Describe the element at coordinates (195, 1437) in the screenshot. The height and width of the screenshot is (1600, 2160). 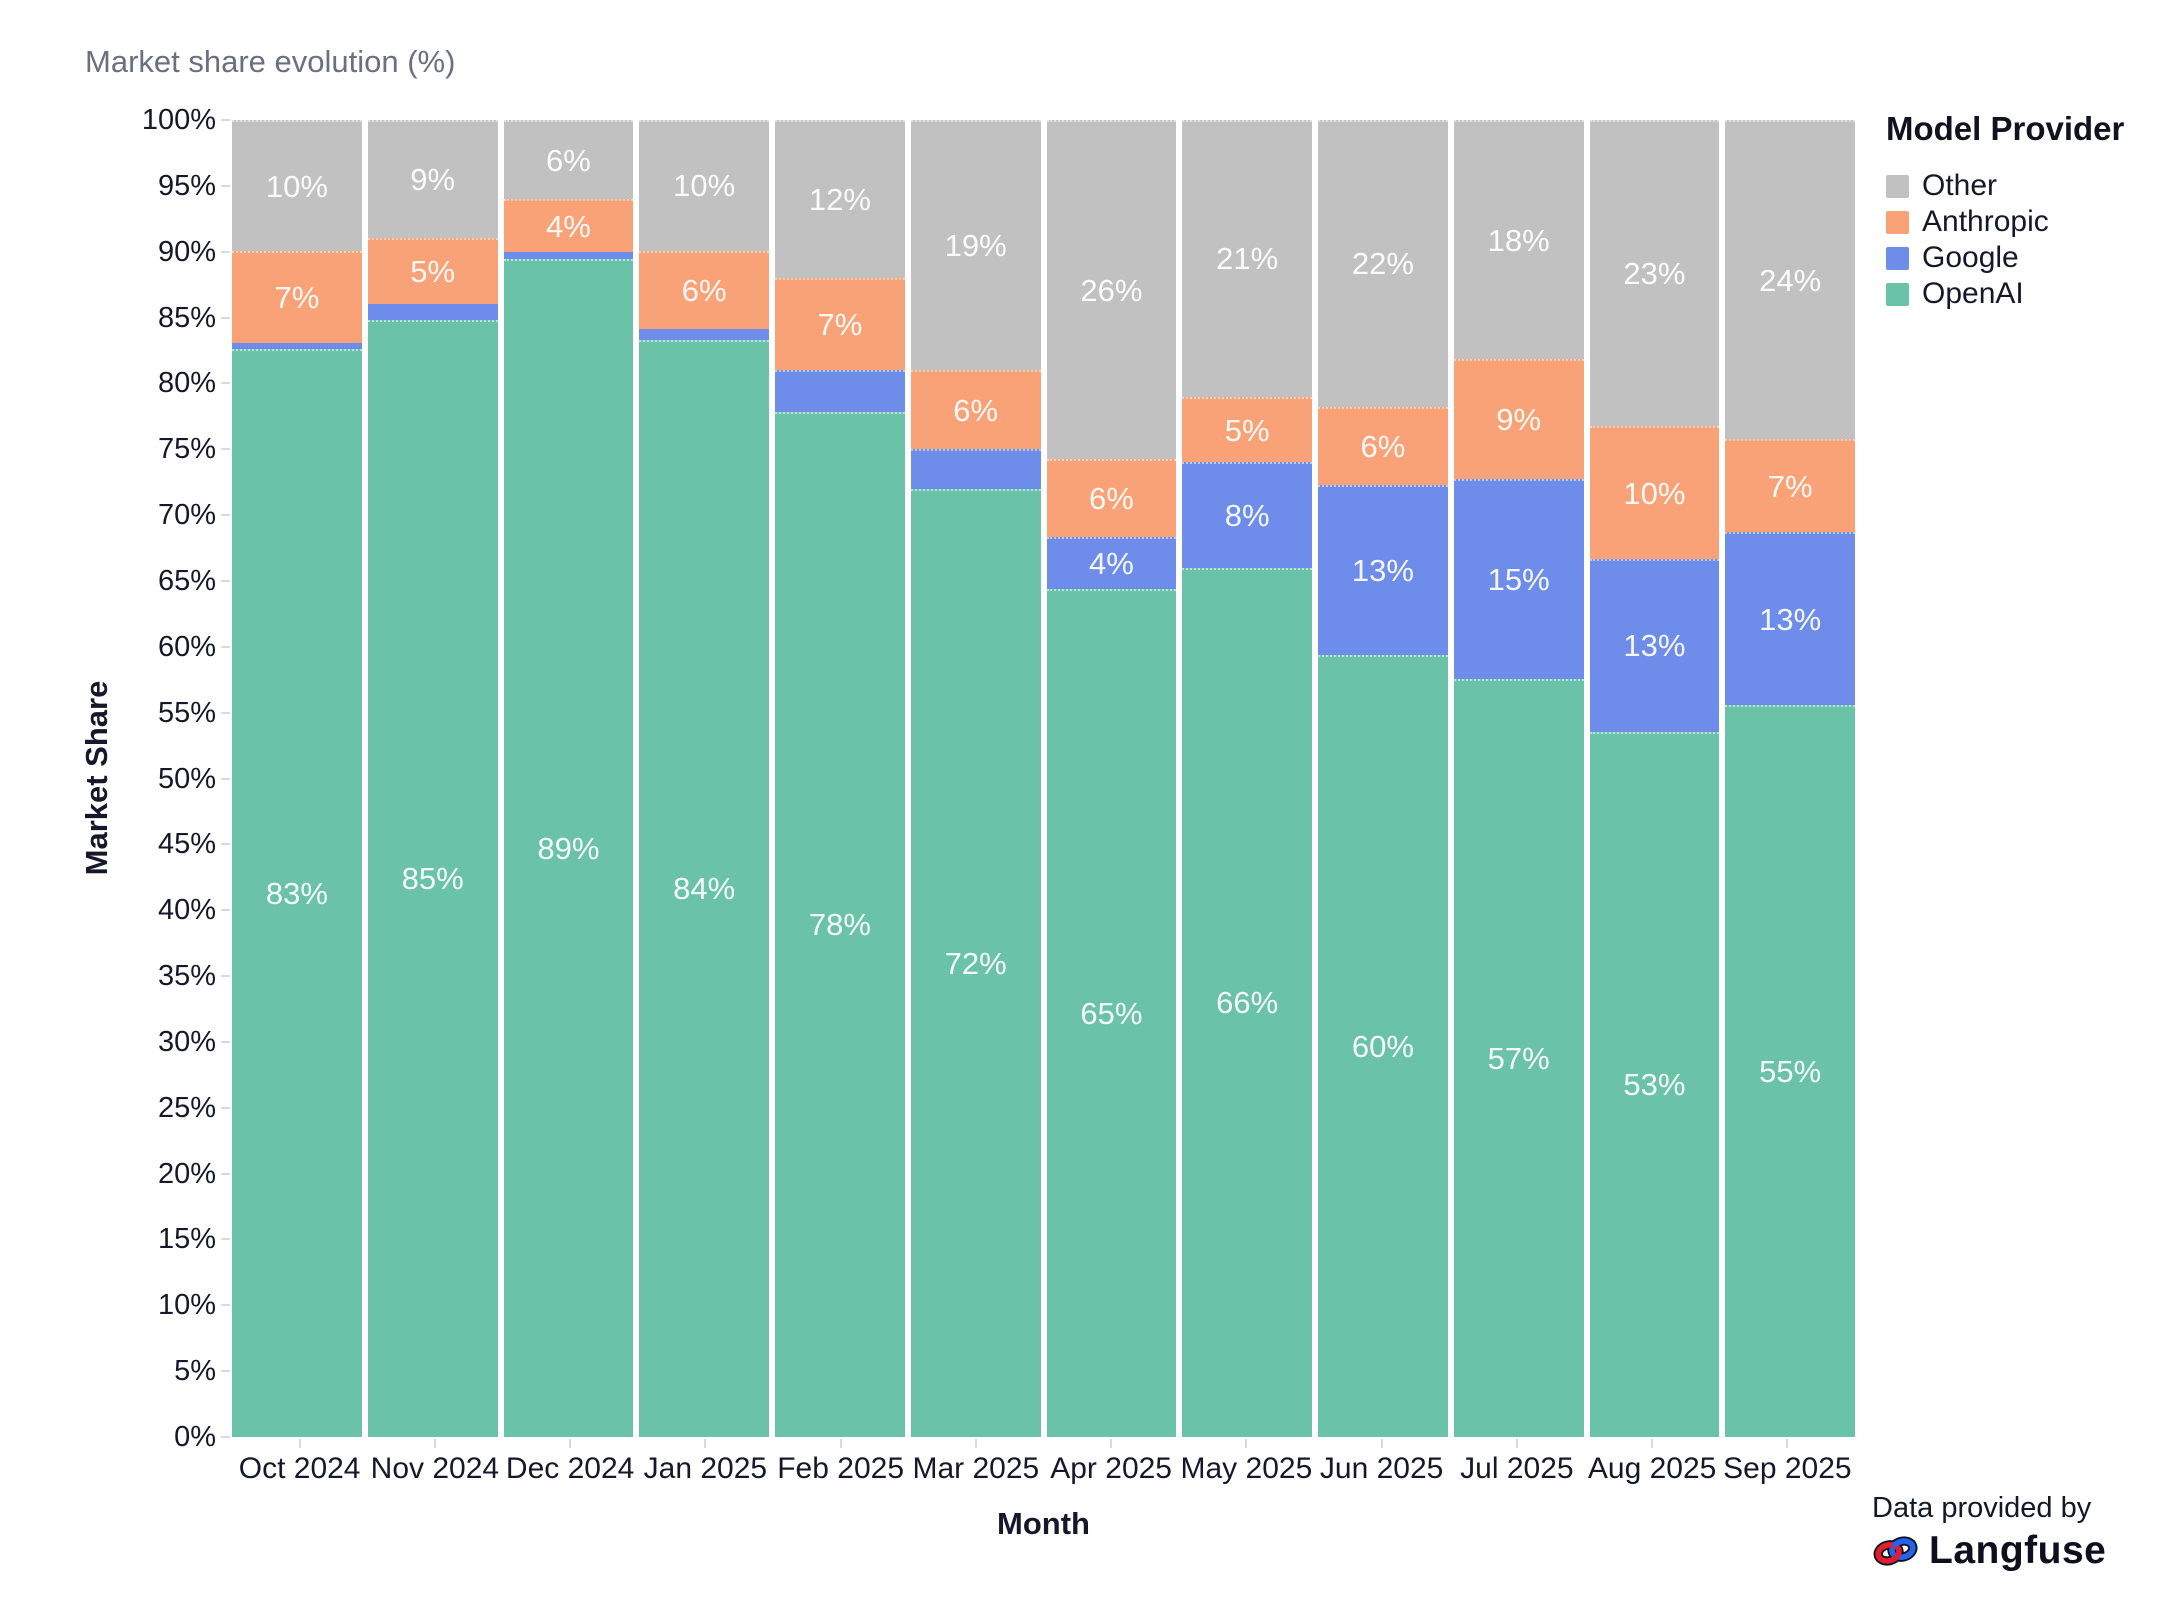
I see `y-tick-label: 0%` at that location.